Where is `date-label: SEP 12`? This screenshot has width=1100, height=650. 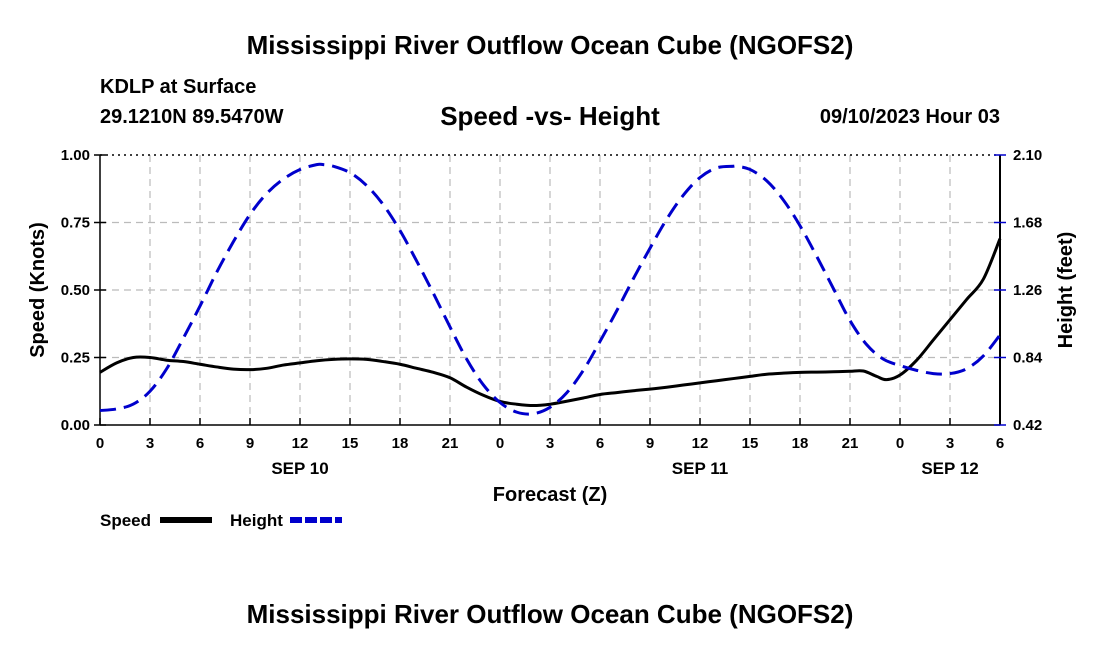
date-label: SEP 12 is located at coordinates (949, 468).